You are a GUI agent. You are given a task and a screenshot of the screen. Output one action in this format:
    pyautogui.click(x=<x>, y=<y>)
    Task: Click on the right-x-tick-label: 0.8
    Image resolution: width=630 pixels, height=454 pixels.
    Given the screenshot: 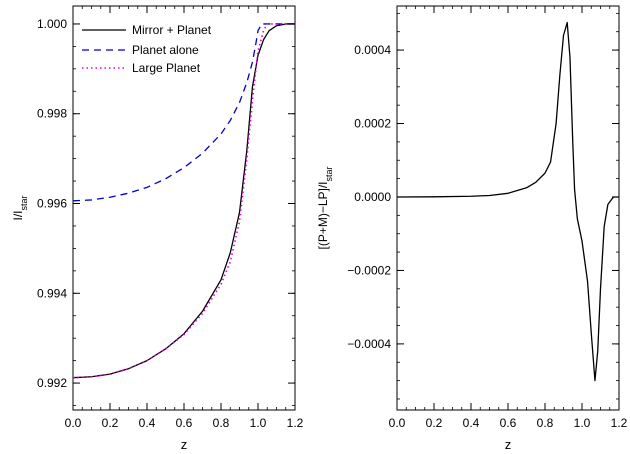 What is the action you would take?
    pyautogui.click(x=545, y=423)
    